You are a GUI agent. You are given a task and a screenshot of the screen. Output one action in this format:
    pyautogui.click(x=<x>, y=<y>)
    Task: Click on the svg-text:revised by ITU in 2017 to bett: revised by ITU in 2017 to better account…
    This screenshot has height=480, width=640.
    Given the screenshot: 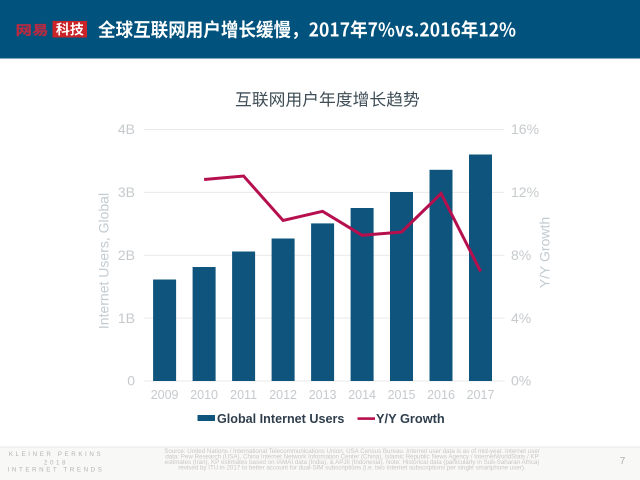 What is the action you would take?
    pyautogui.click(x=352, y=468)
    